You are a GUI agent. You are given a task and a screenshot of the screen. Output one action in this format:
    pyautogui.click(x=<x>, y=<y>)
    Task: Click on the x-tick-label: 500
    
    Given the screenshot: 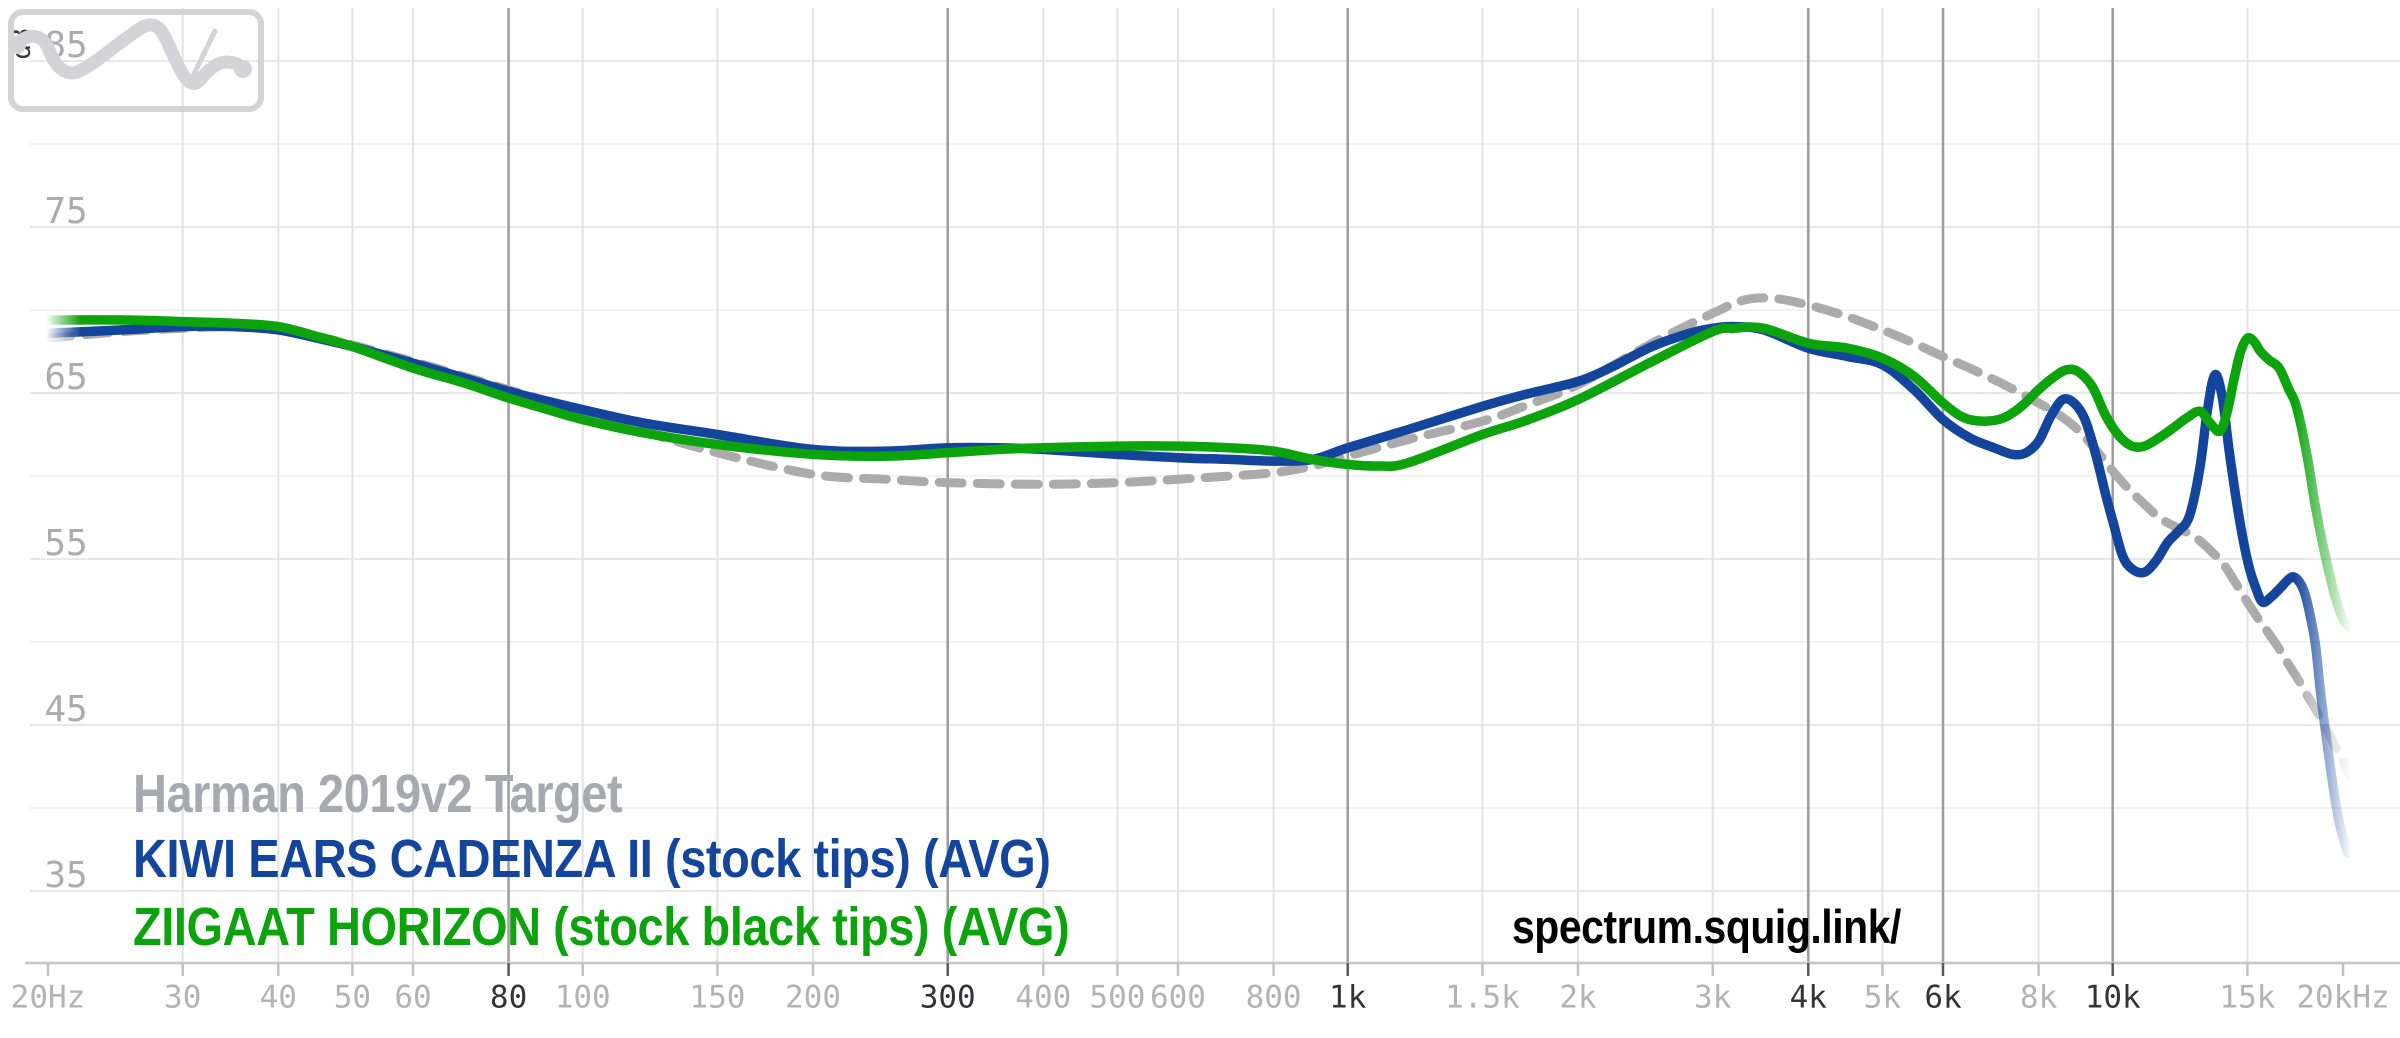 What is the action you would take?
    pyautogui.click(x=1117, y=998)
    